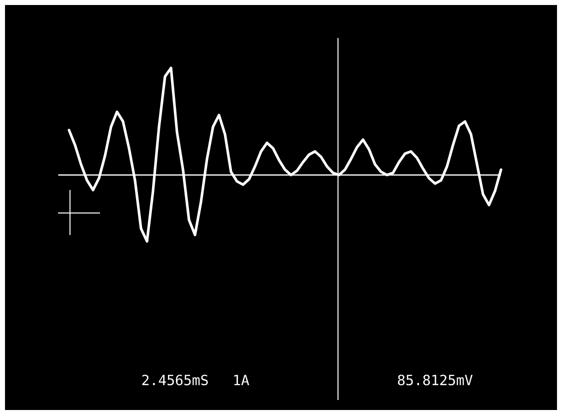 The height and width of the screenshot is (415, 562). What do you see at coordinates (175, 380) in the screenshot?
I see `text: 2.4565mS` at bounding box center [175, 380].